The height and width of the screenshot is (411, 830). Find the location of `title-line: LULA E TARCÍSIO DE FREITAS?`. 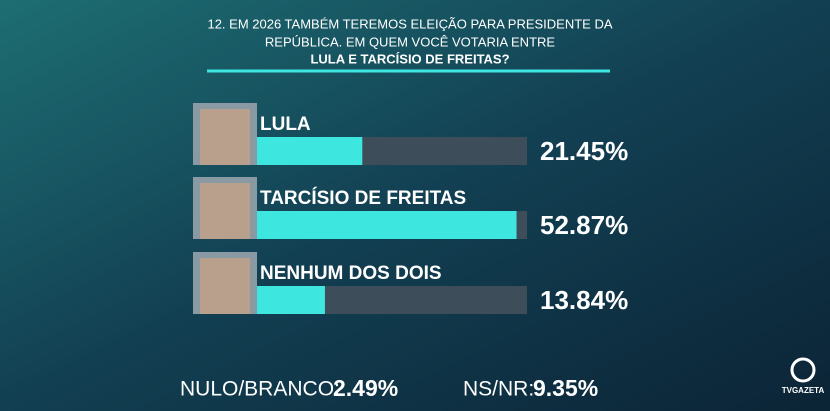

title-line: LULA E TARCÍSIO DE FREITAS? is located at coordinates (409, 58).